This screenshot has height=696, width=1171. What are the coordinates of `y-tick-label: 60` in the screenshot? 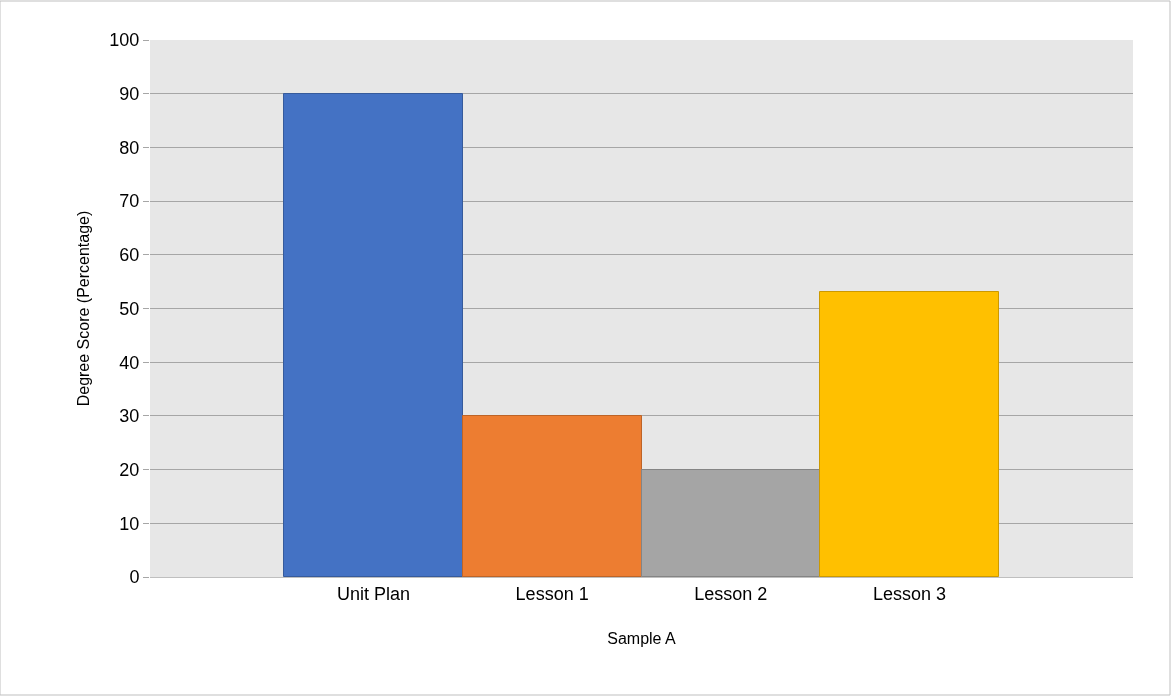 It's located at (129, 255).